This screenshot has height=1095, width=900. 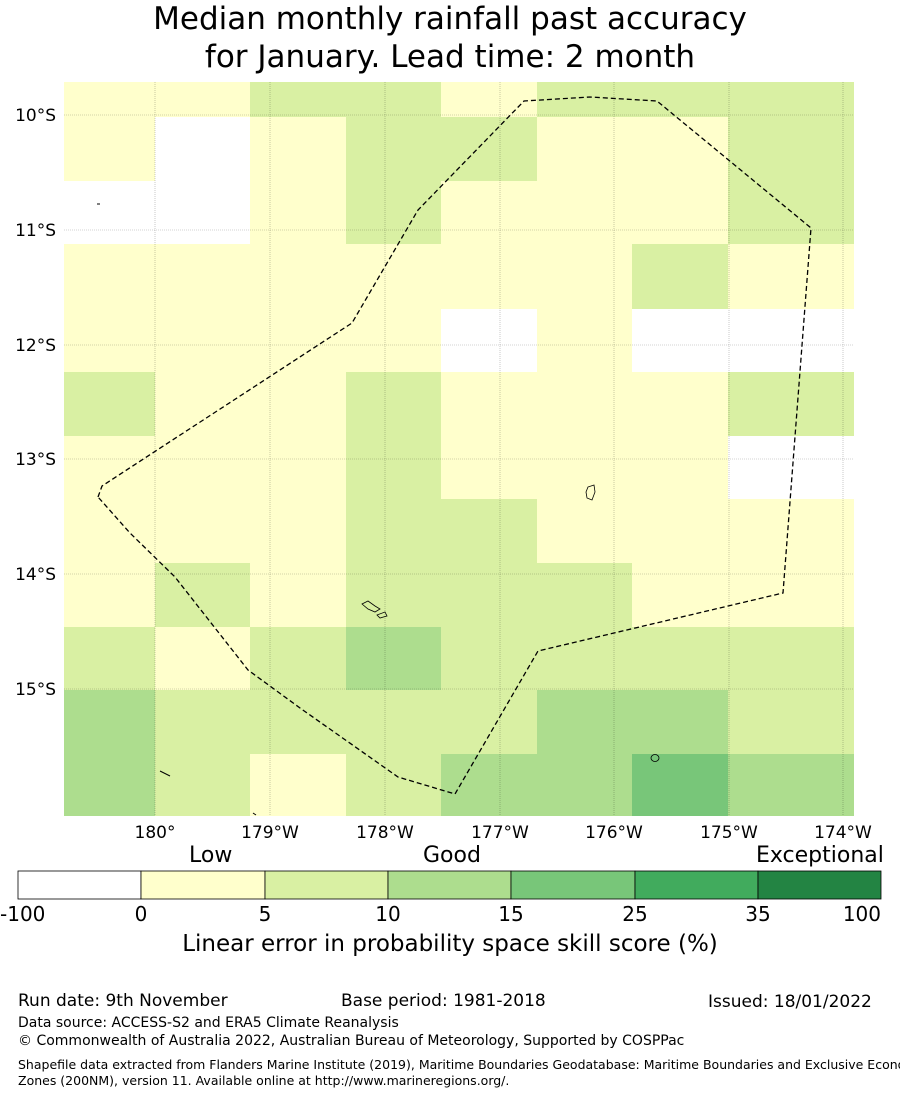 What do you see at coordinates (450, 57) in the screenshot?
I see `title-line-2: for January. Lead time: 2 month` at bounding box center [450, 57].